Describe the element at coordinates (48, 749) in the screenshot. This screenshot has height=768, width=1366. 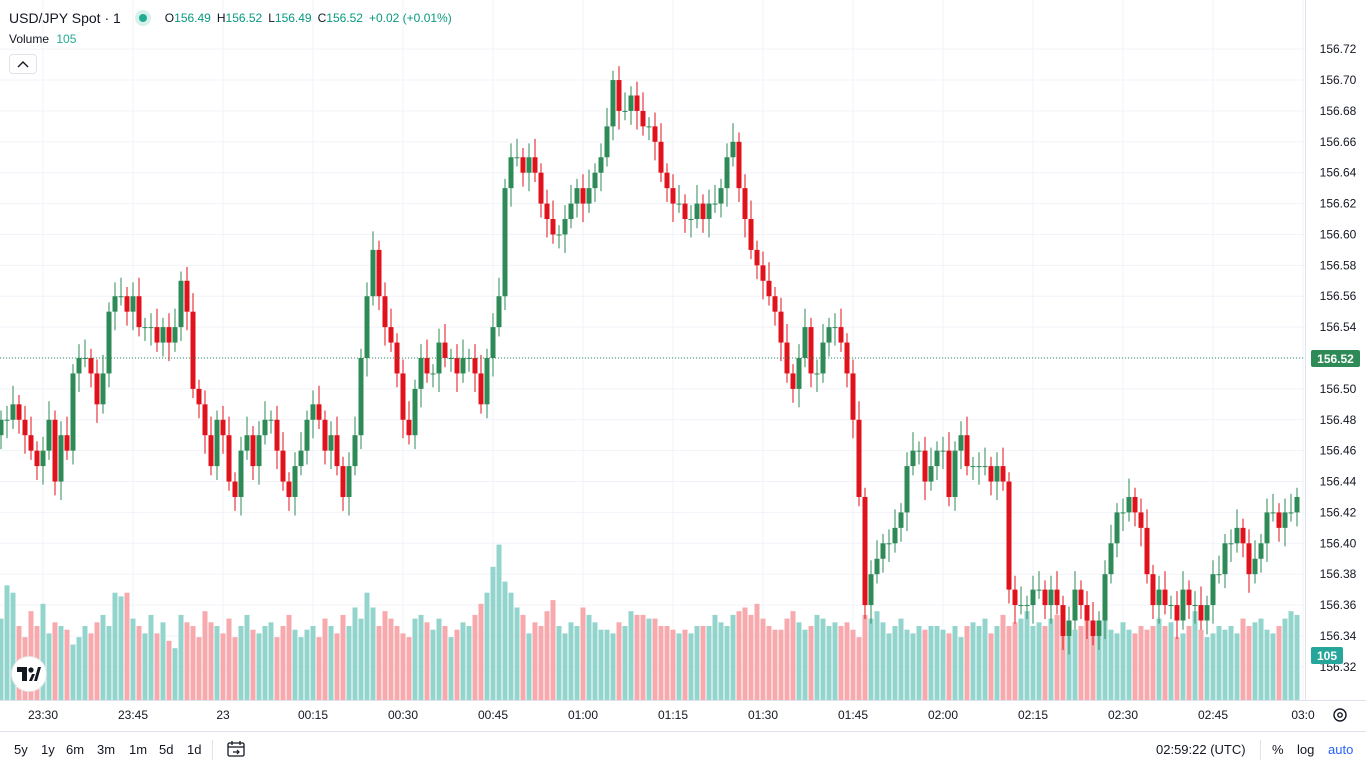
I see `range-1y: 1y` at that location.